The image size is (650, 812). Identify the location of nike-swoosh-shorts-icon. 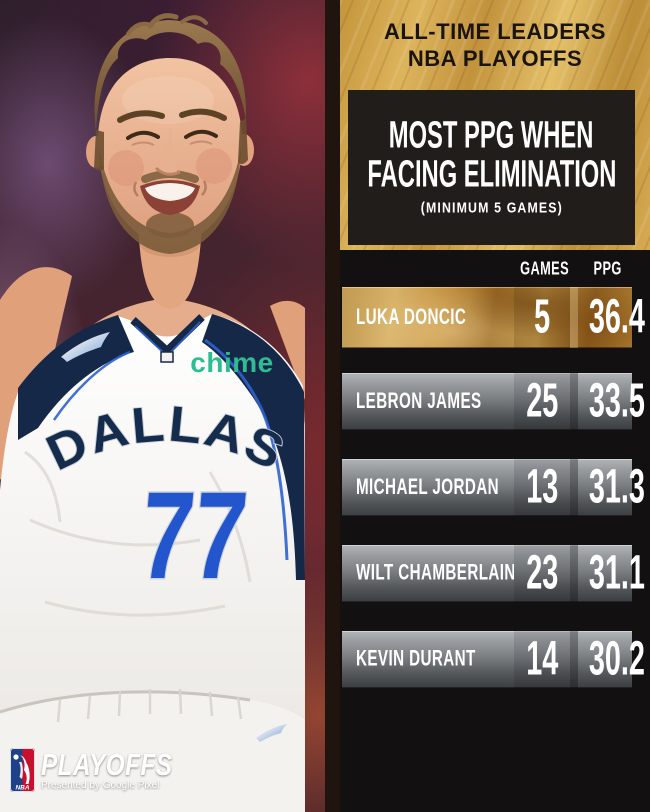
(271, 733).